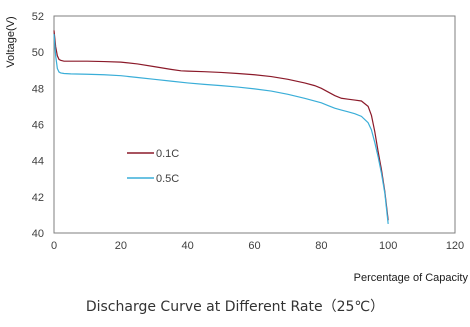 This screenshot has width=470, height=327. What do you see at coordinates (38, 17) in the screenshot?
I see `y-tick-label: 52` at bounding box center [38, 17].